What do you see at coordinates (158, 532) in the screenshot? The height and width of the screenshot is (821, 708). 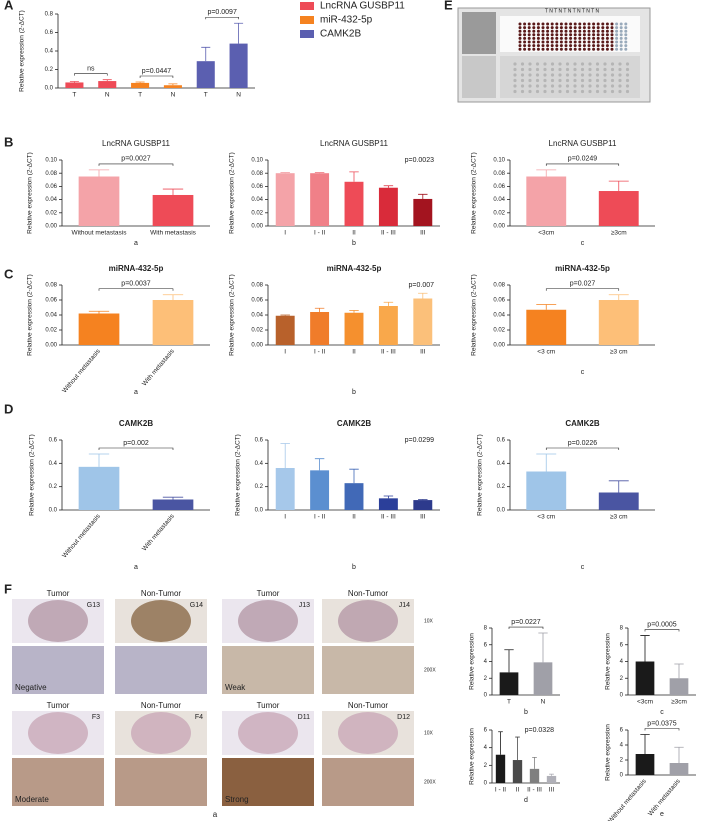 I see `x-tick-label: With metastasis` at bounding box center [158, 532].